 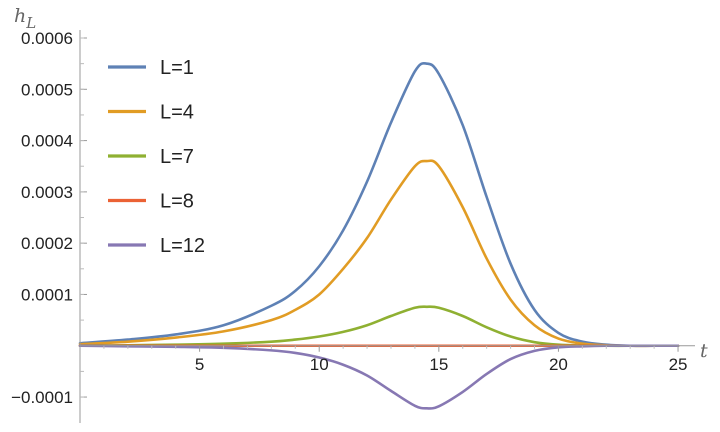 What do you see at coordinates (47, 141) in the screenshot?
I see `y-tick-label: 0.0004` at bounding box center [47, 141].